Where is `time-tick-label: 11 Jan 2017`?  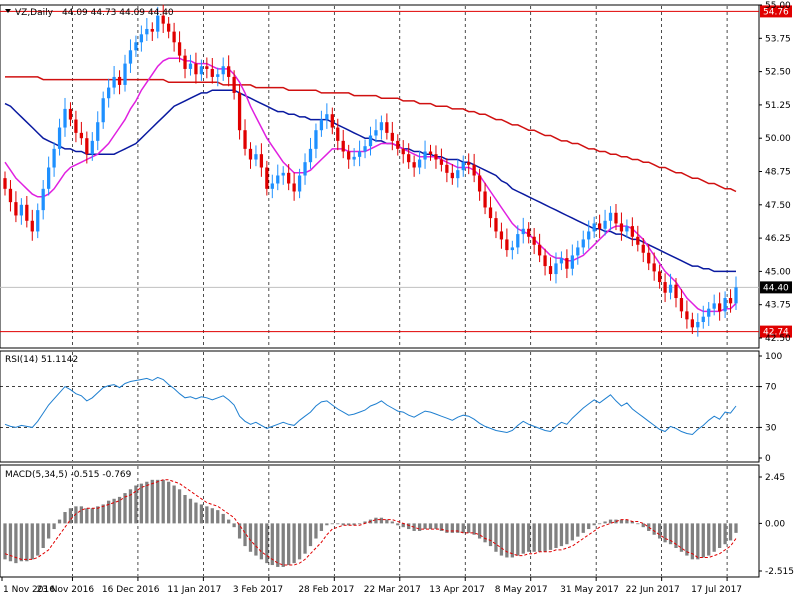
time-tick-label: 11 Jan 2017 is located at coordinates (194, 590).